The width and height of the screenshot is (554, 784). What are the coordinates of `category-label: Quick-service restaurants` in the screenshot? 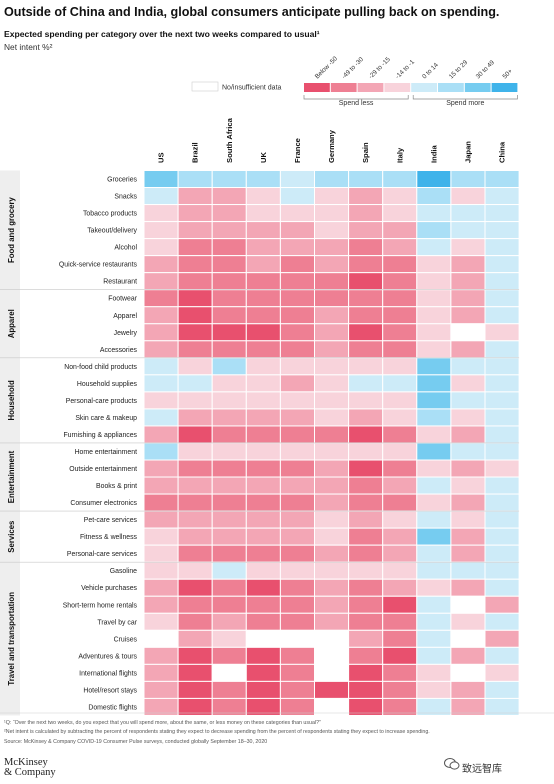 It's located at (98, 265).